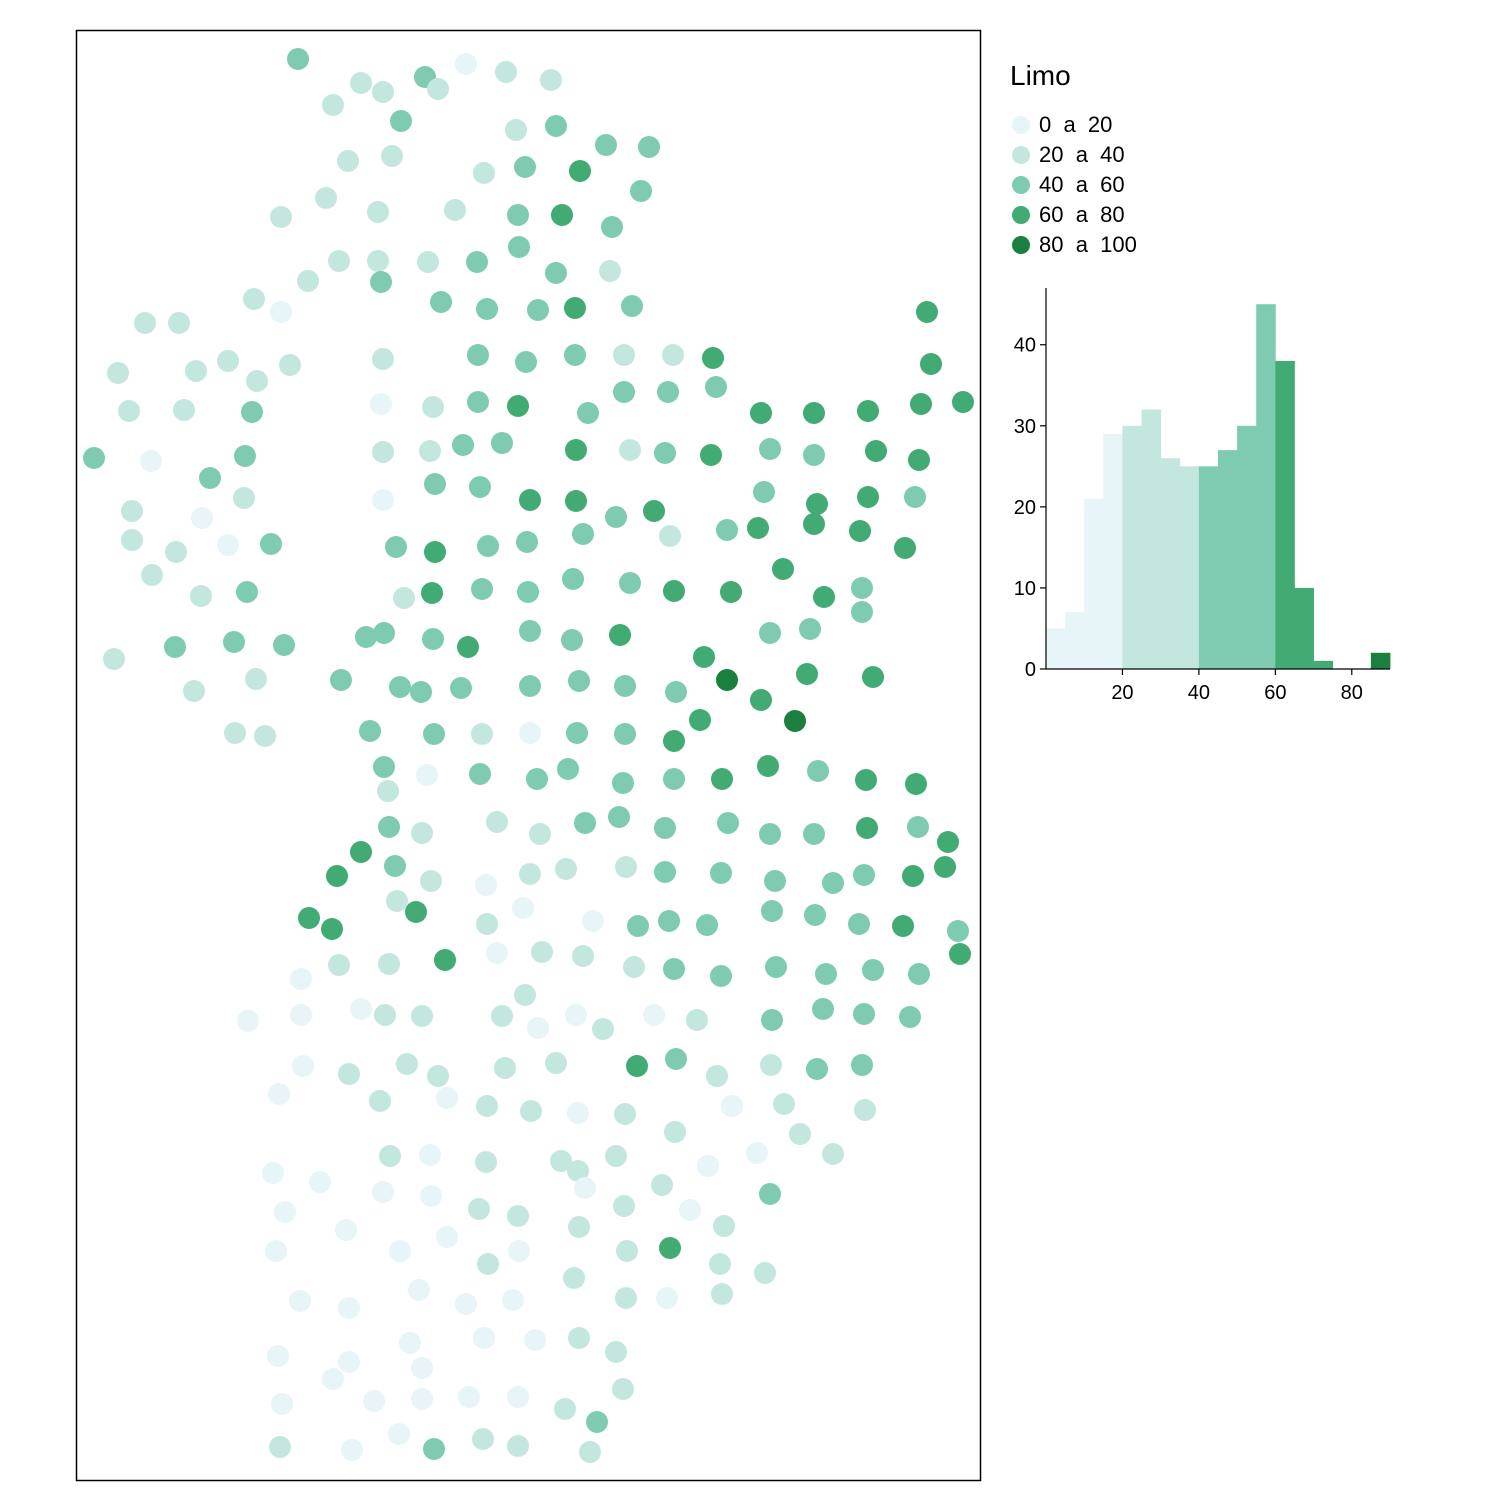  I want to click on legend-title: Limo, so click(1040, 75).